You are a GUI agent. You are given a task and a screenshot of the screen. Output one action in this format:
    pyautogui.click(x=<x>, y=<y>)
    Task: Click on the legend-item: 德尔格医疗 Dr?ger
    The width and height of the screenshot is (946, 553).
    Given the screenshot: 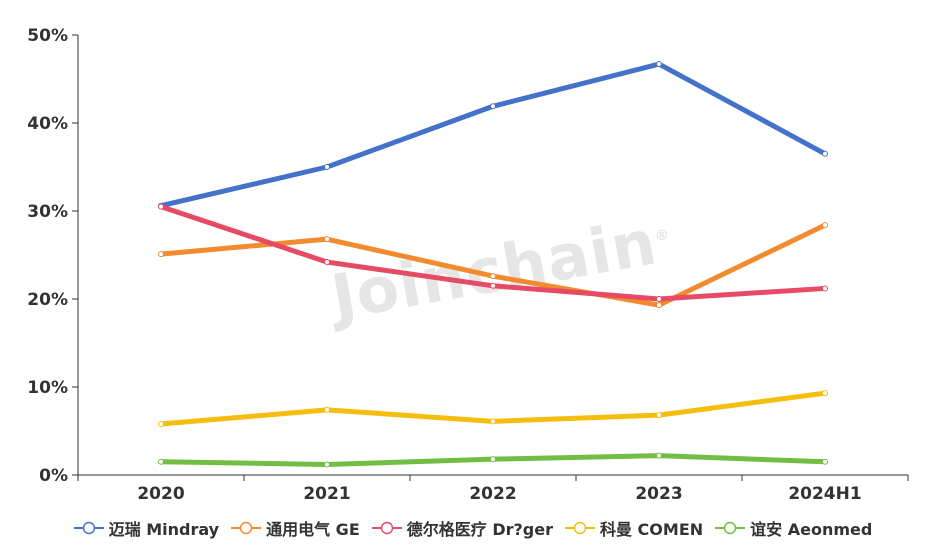 What is the action you would take?
    pyautogui.click(x=462, y=528)
    